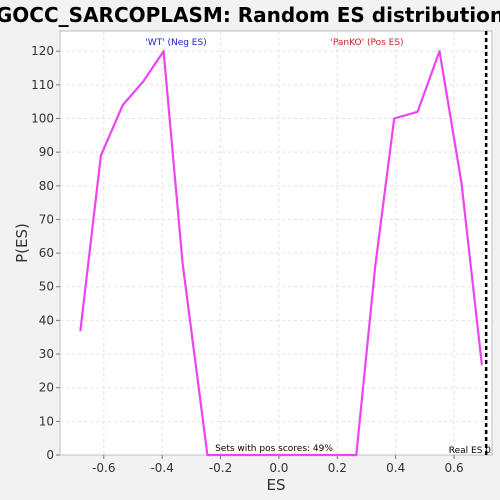  I want to click on x-tick-label: -0.4, so click(161, 468).